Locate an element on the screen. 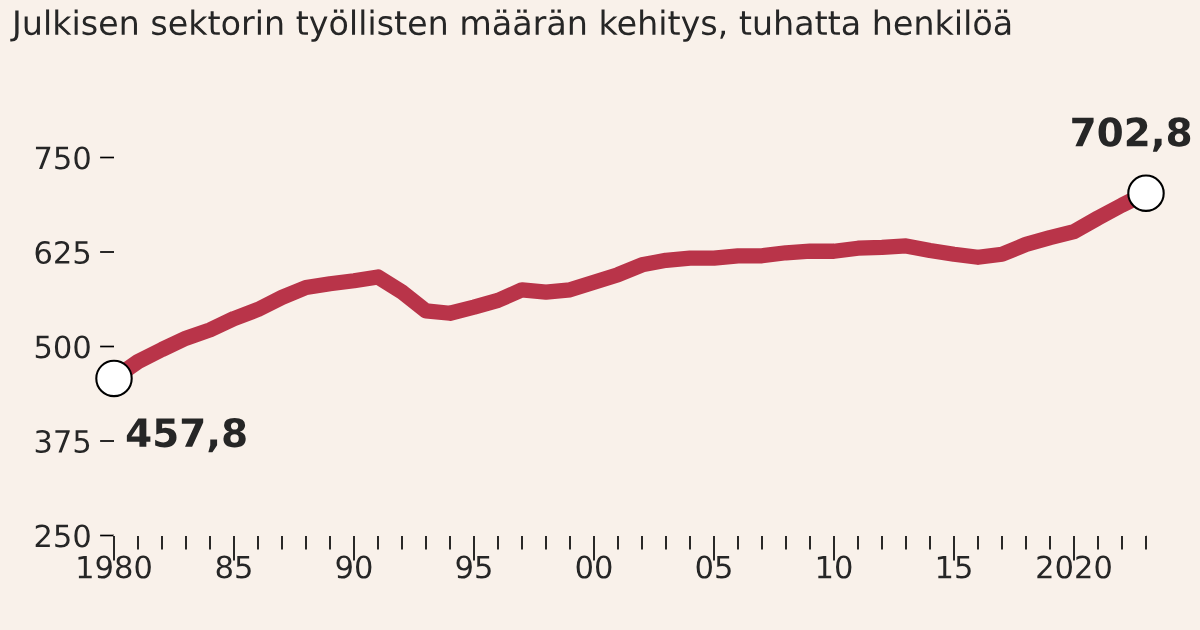  x-tick-label: 10 is located at coordinates (834, 567).